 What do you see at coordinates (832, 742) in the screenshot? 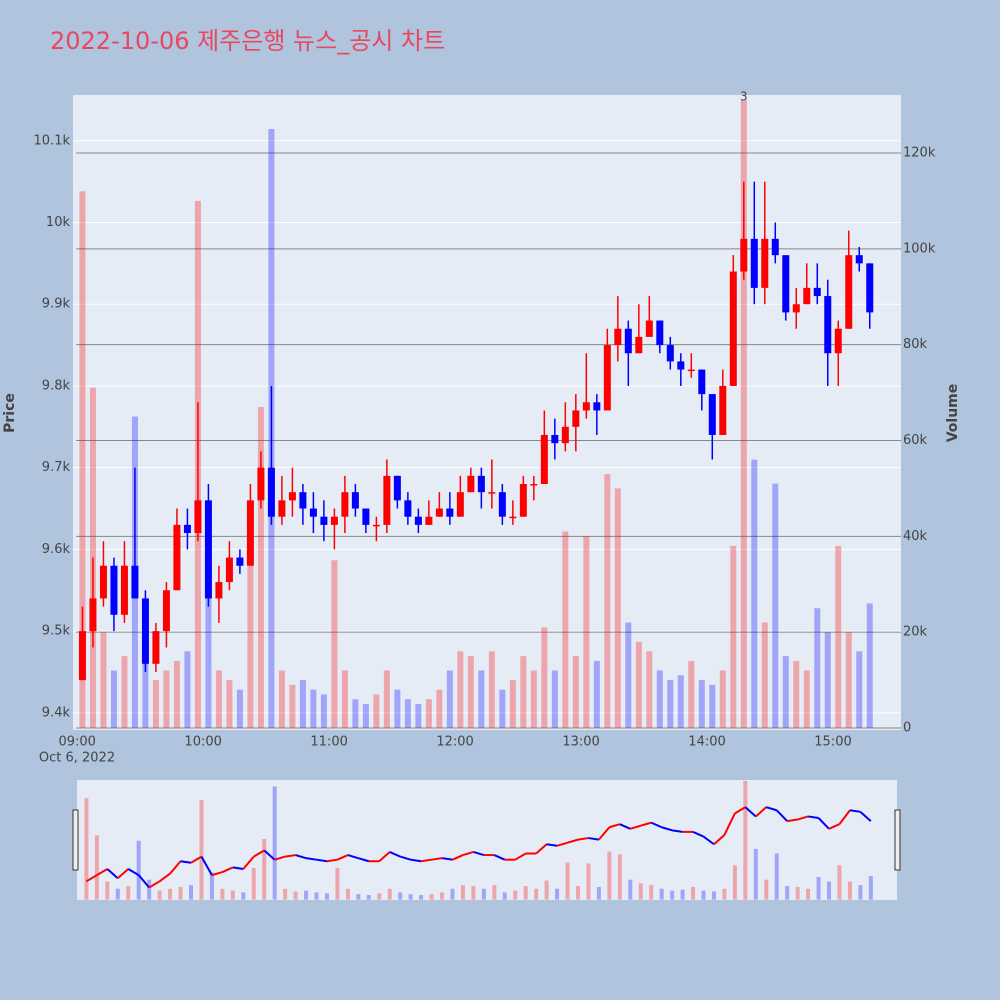
I see `x-tick-label: 15:00` at bounding box center [832, 742].